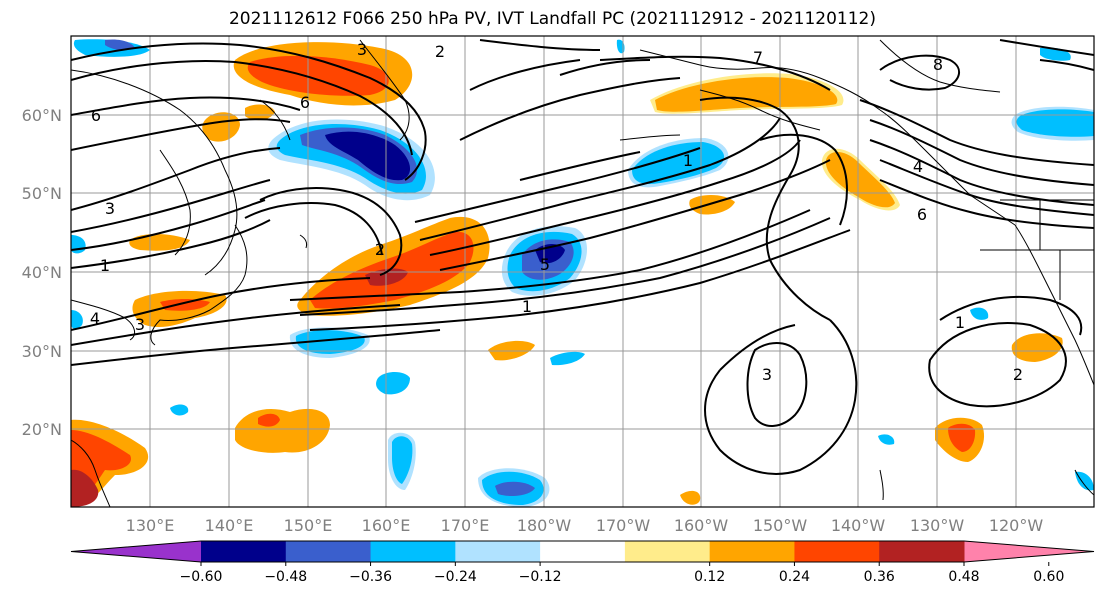 This screenshot has width=1105, height=601. I want to click on lat-label: 50°N, so click(42, 193).